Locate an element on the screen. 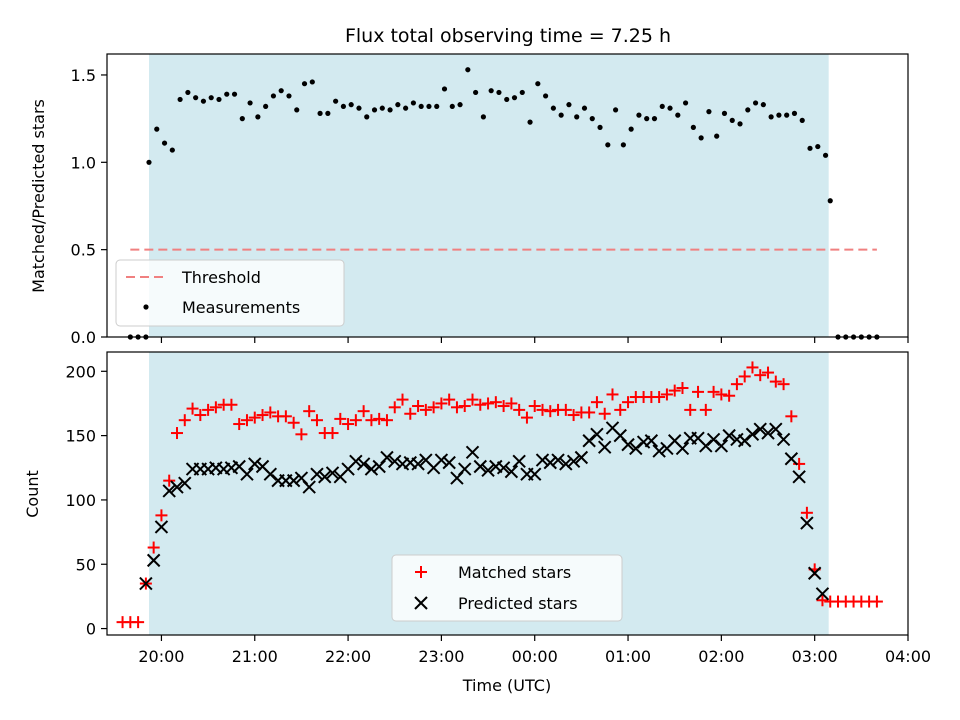  top-y-axis-label: Matched/Predicted stars is located at coordinates (38, 196).